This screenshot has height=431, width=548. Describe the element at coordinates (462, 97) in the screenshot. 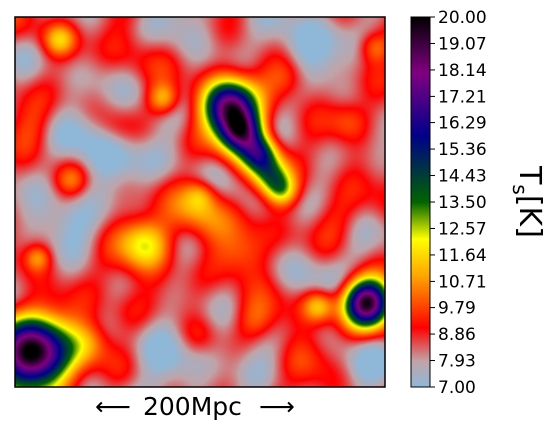

I see `colorbar-tick-label: 17.21` at that location.